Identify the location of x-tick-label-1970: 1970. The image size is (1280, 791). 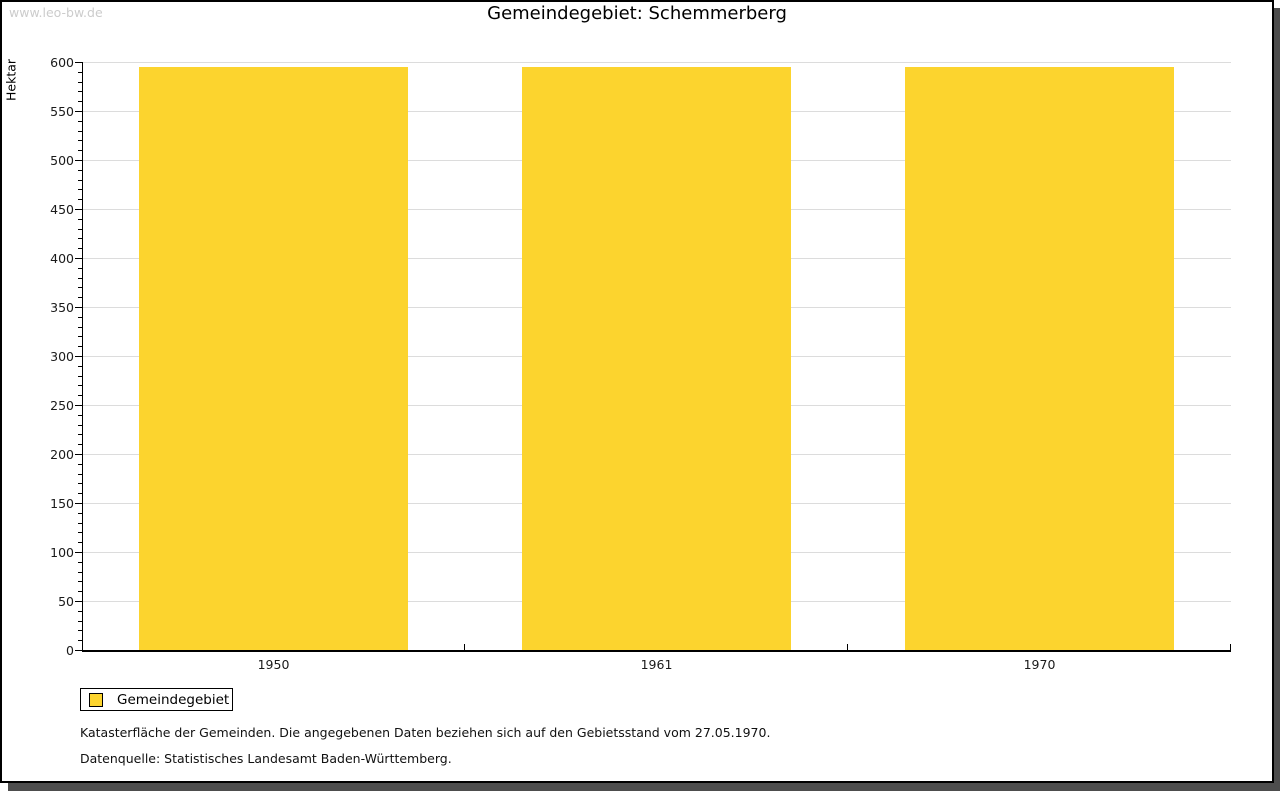
(1039, 664).